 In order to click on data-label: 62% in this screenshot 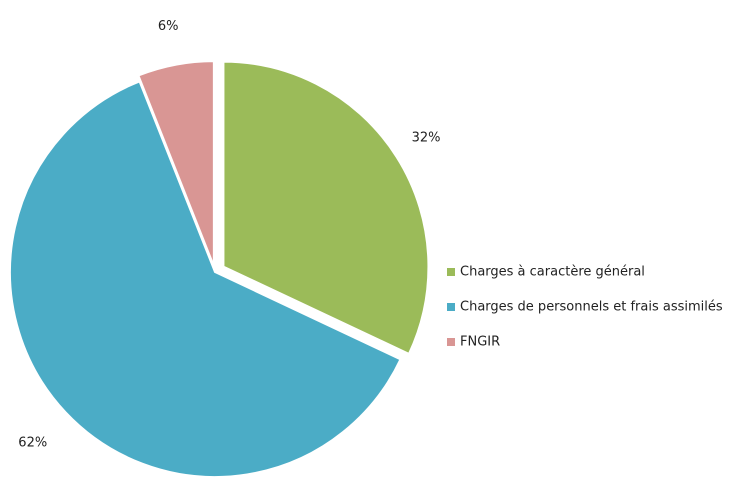, I will do `click(32, 443)`.